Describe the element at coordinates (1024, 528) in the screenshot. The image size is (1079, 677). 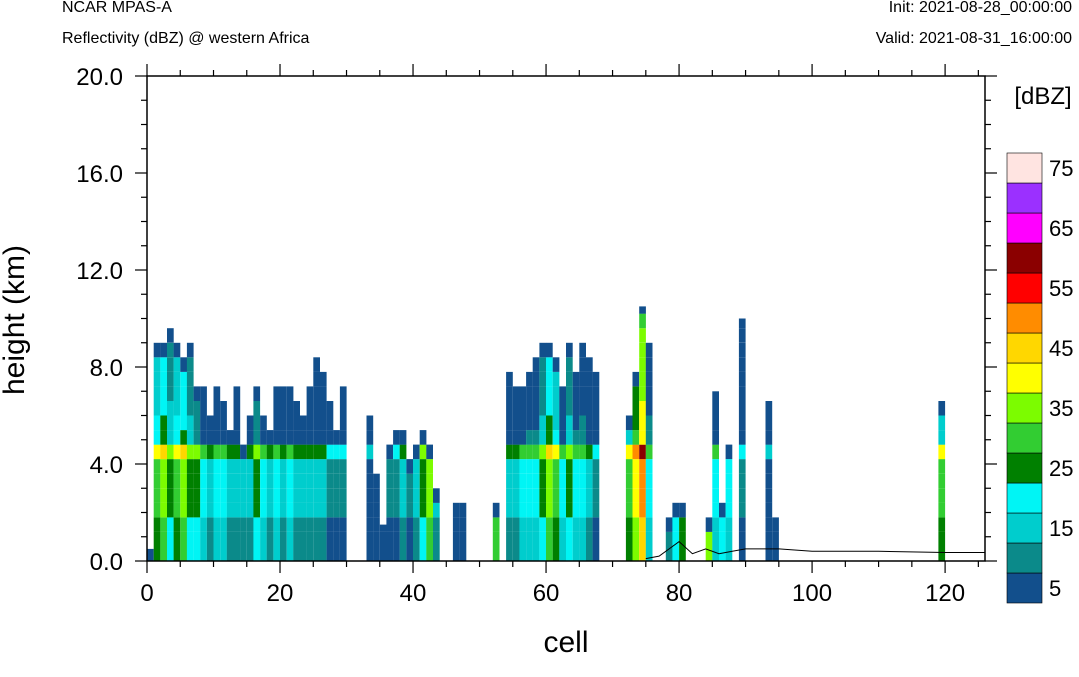
I see `colorbar-swatch` at that location.